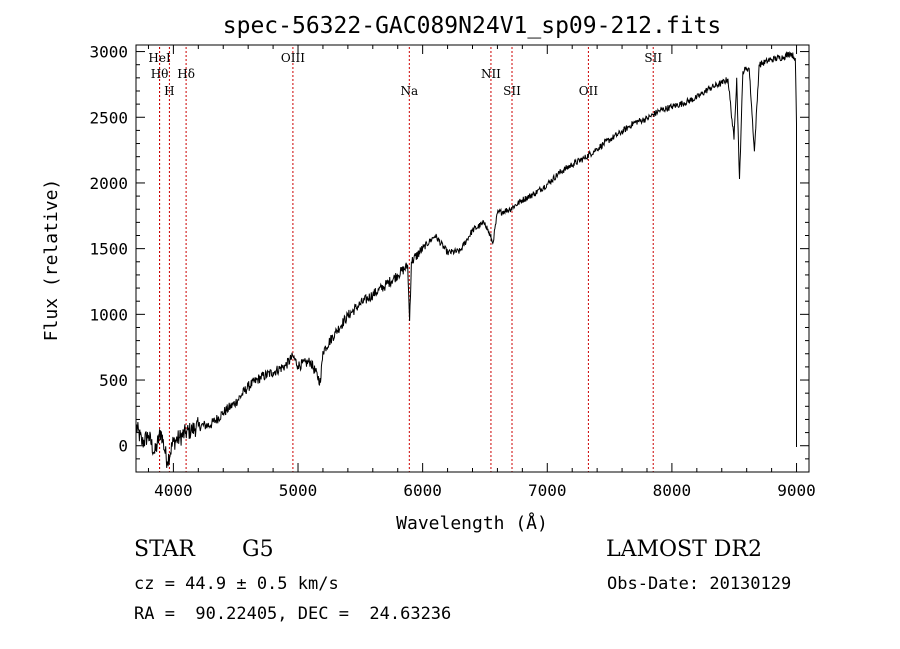 This screenshot has width=900, height=649. What do you see at coordinates (108, 249) in the screenshot?
I see `y-tick-label: 1500` at bounding box center [108, 249].